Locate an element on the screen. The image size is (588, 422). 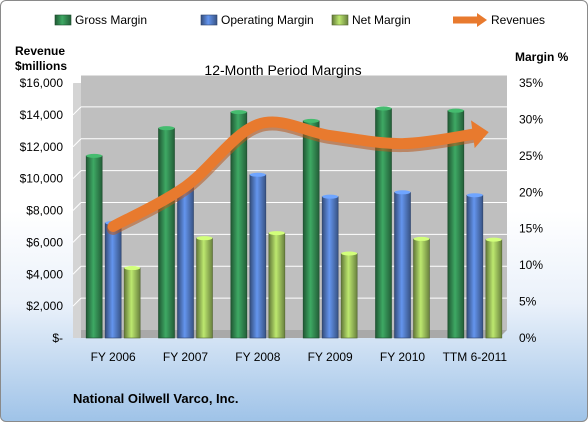
company-name: National Oilwell Varco, Inc. is located at coordinates (155, 398).